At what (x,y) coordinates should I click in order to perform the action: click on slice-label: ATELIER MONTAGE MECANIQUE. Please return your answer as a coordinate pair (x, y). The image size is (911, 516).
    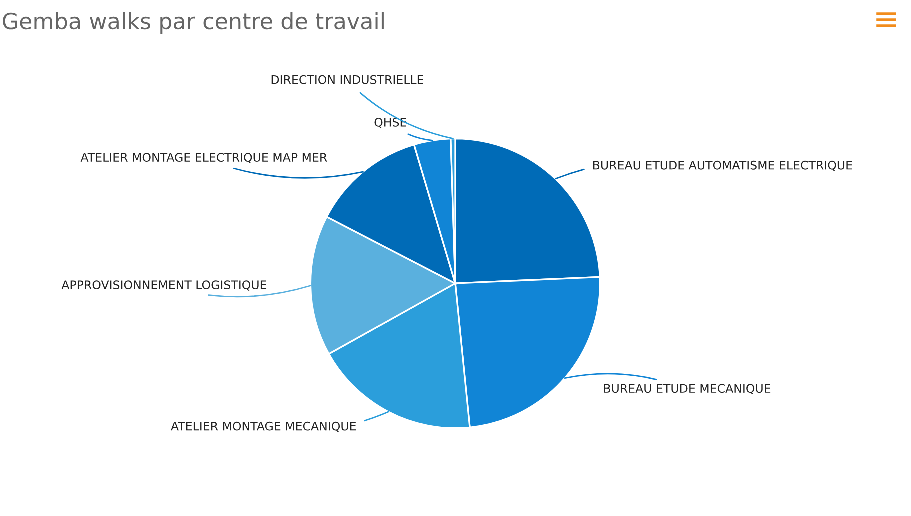
    Looking at the image, I should click on (263, 427).